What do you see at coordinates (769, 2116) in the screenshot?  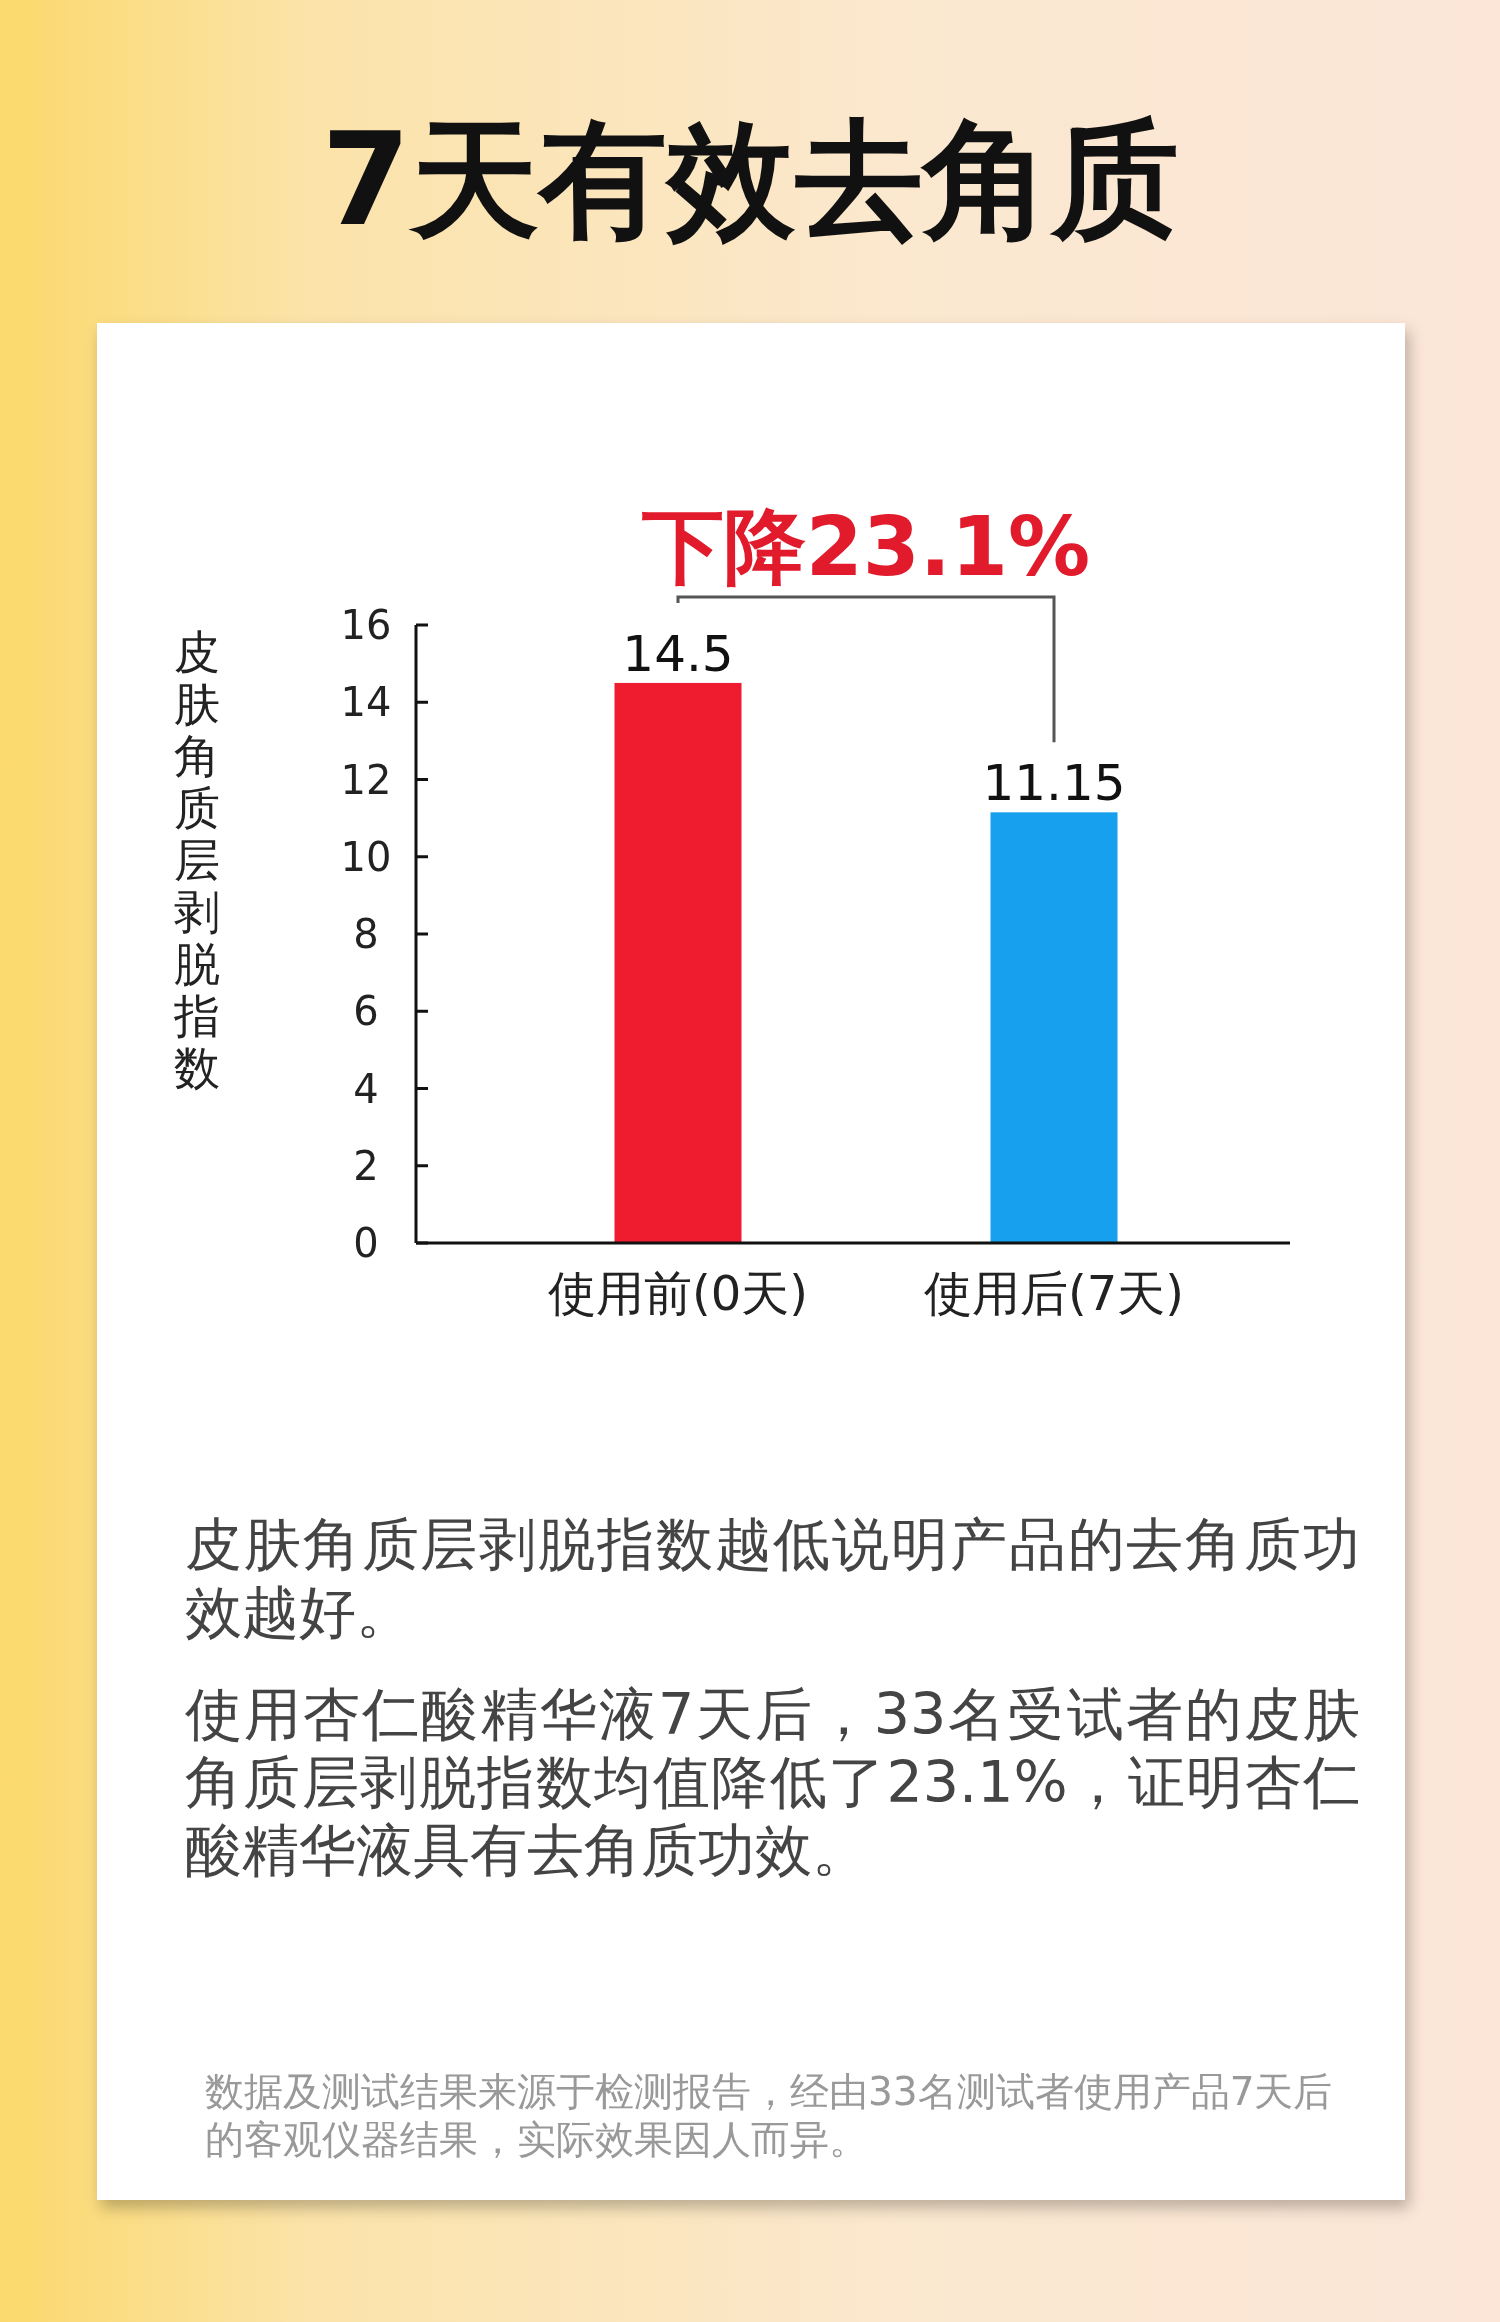 I see `text: 数据及测试结果来源于检测报告，经由33名测试者使用产品7天后的客观仪器结果，实际效果因人而异。` at bounding box center [769, 2116].